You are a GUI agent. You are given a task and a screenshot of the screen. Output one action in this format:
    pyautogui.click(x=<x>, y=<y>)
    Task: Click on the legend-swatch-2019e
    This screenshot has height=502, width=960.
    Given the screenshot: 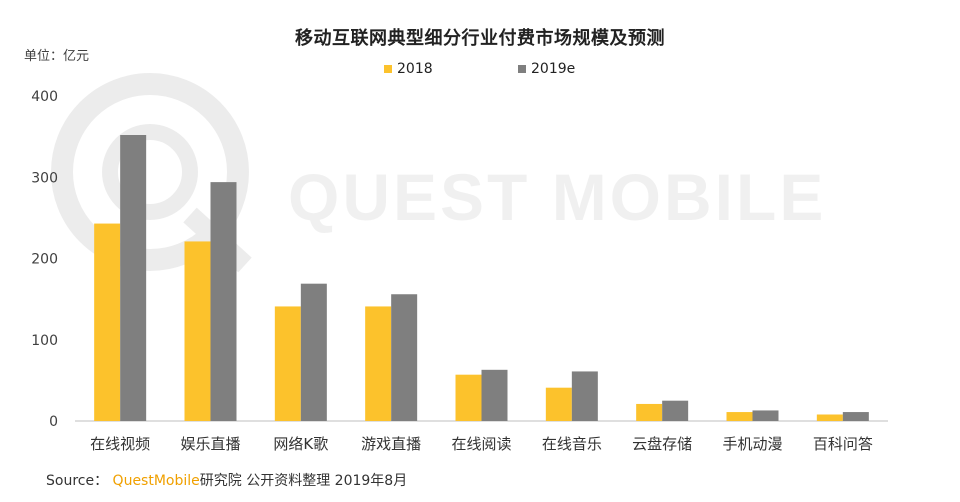 What is the action you would take?
    pyautogui.click(x=522, y=69)
    